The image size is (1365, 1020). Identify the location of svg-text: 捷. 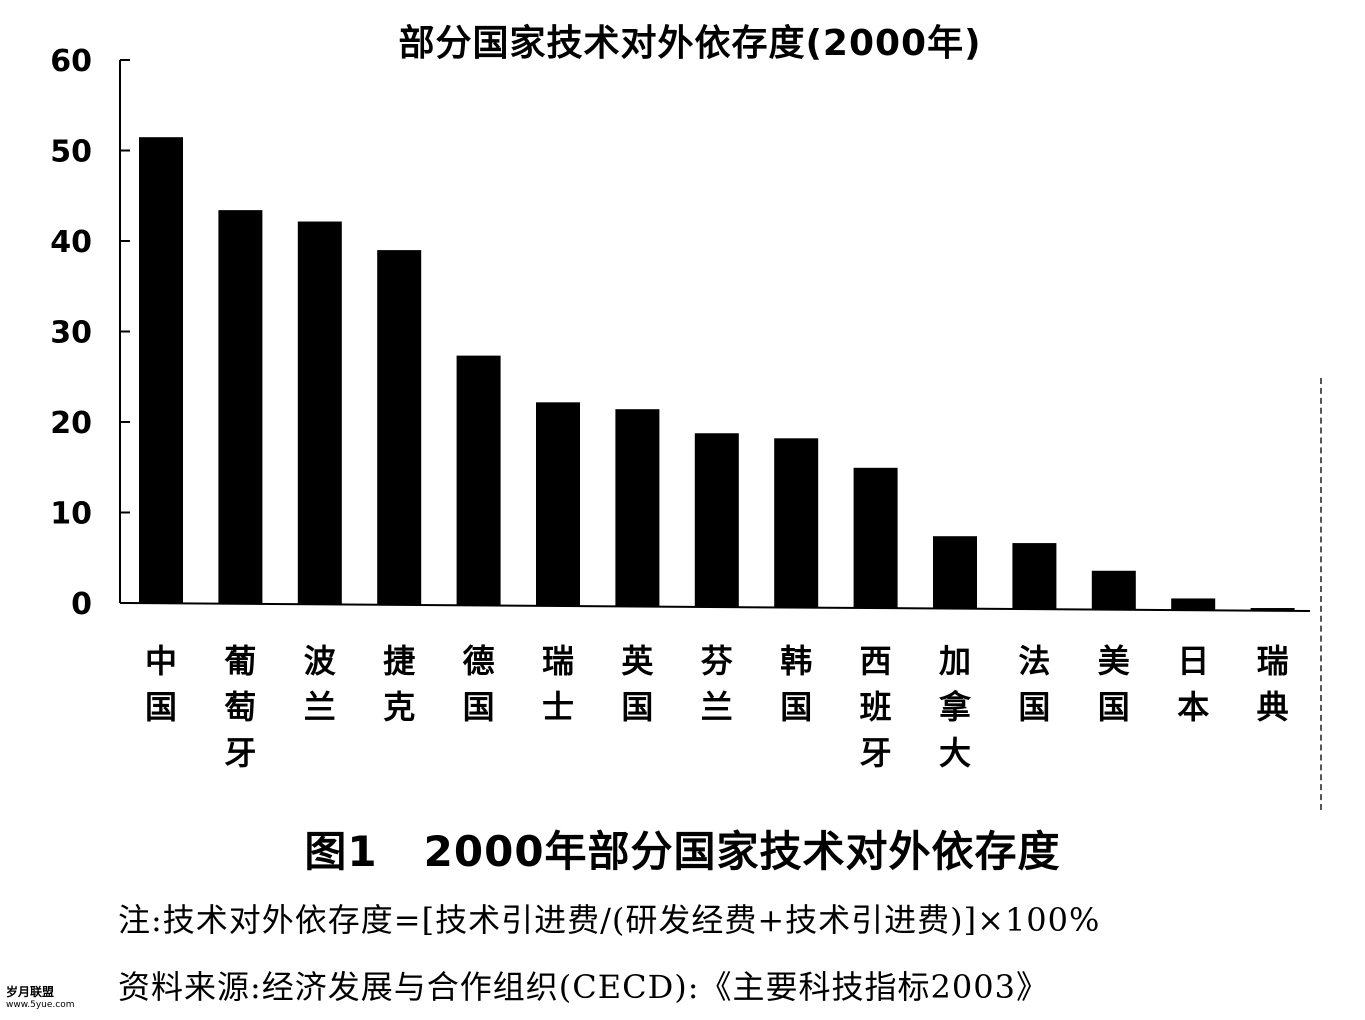
(399, 661).